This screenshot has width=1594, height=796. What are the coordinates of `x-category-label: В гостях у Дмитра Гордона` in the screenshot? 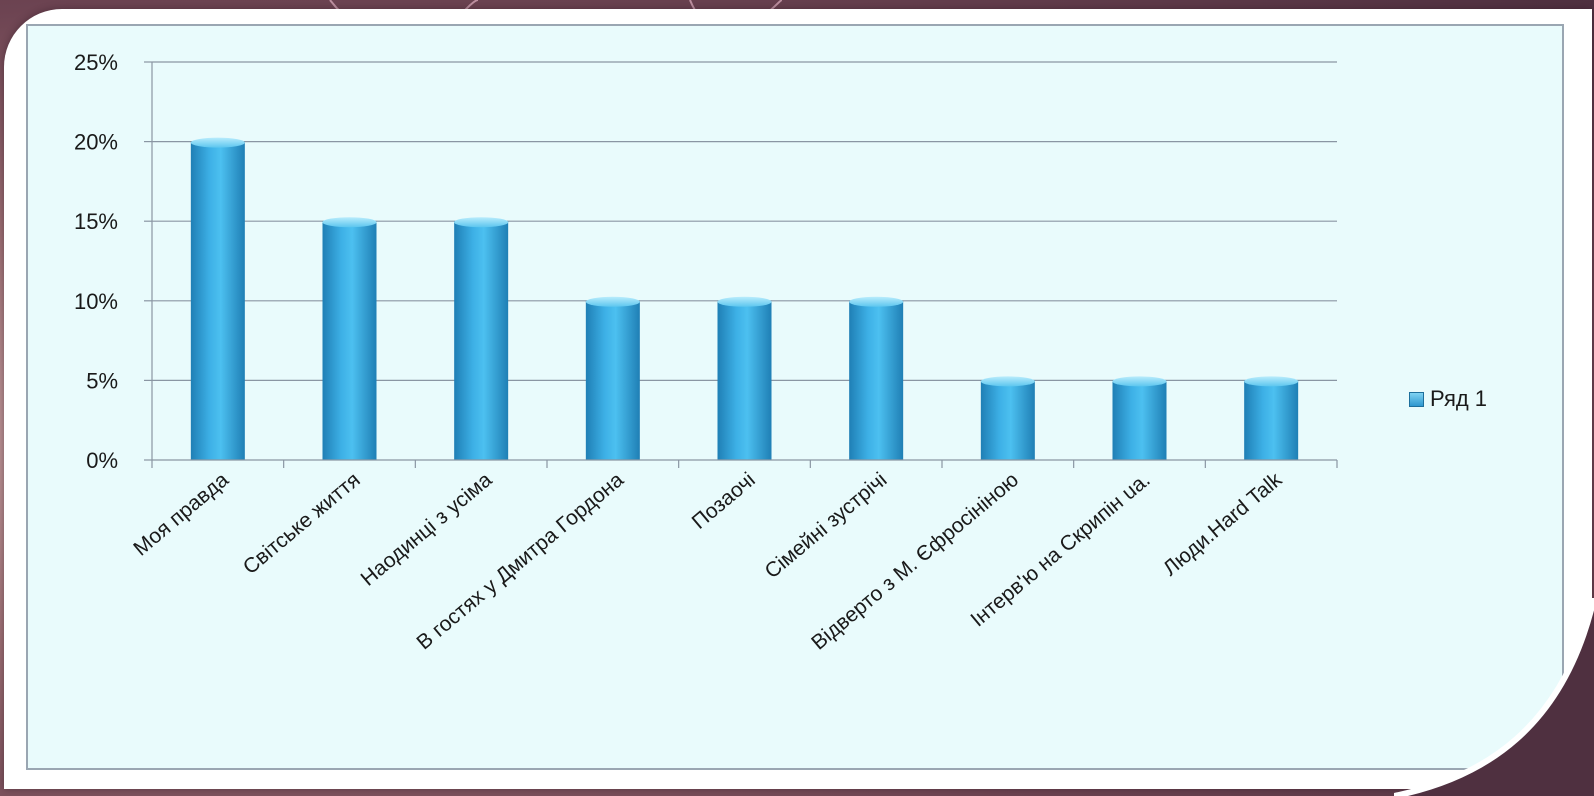 It's located at (520, 561).